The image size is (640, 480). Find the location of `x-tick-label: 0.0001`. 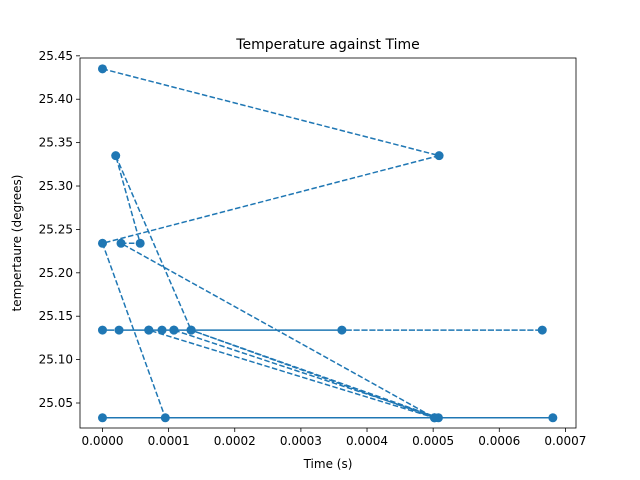

x-tick-label: 0.0001 is located at coordinates (169, 441).